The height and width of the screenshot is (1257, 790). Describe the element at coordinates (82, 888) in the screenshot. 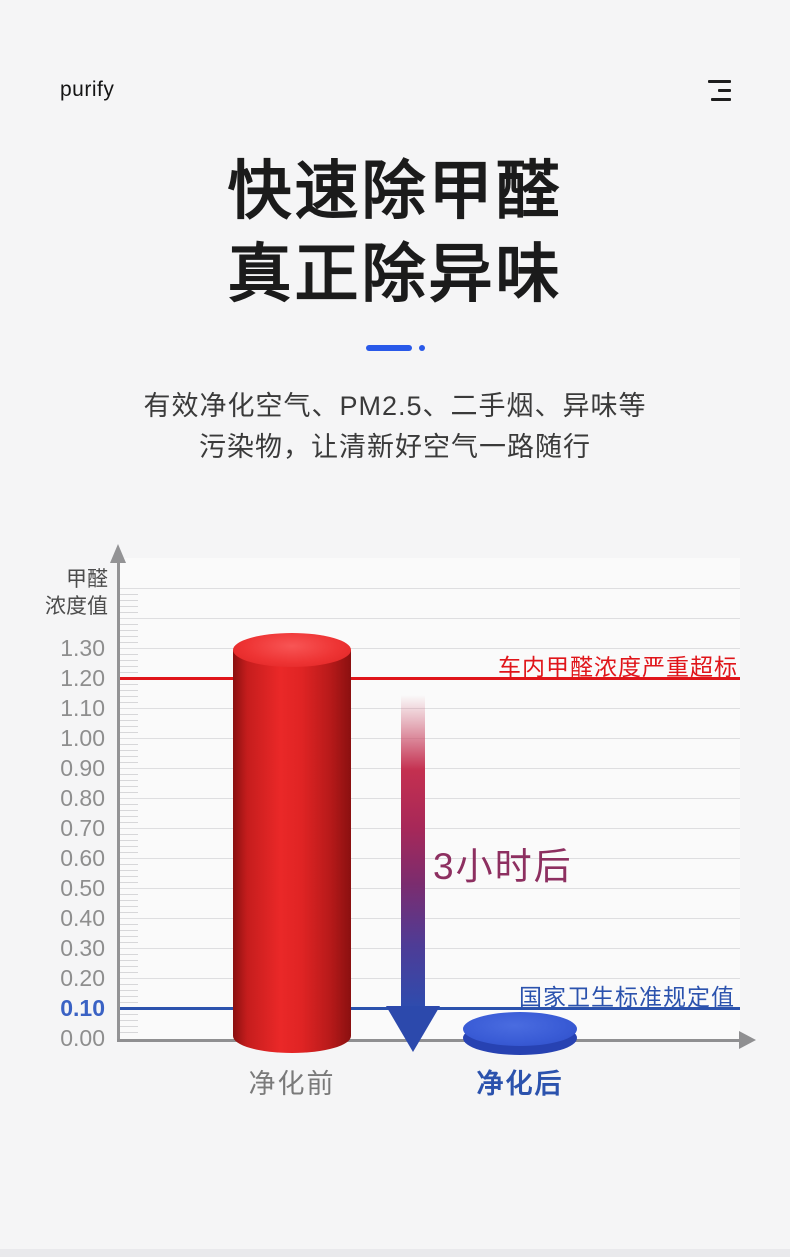

I see `y-tick-label: 0.50` at that location.